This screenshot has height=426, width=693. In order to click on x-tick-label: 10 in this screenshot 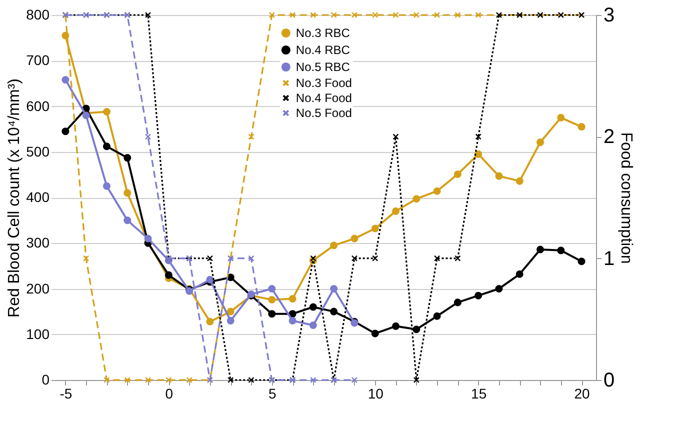, I will do `click(376, 394)`.